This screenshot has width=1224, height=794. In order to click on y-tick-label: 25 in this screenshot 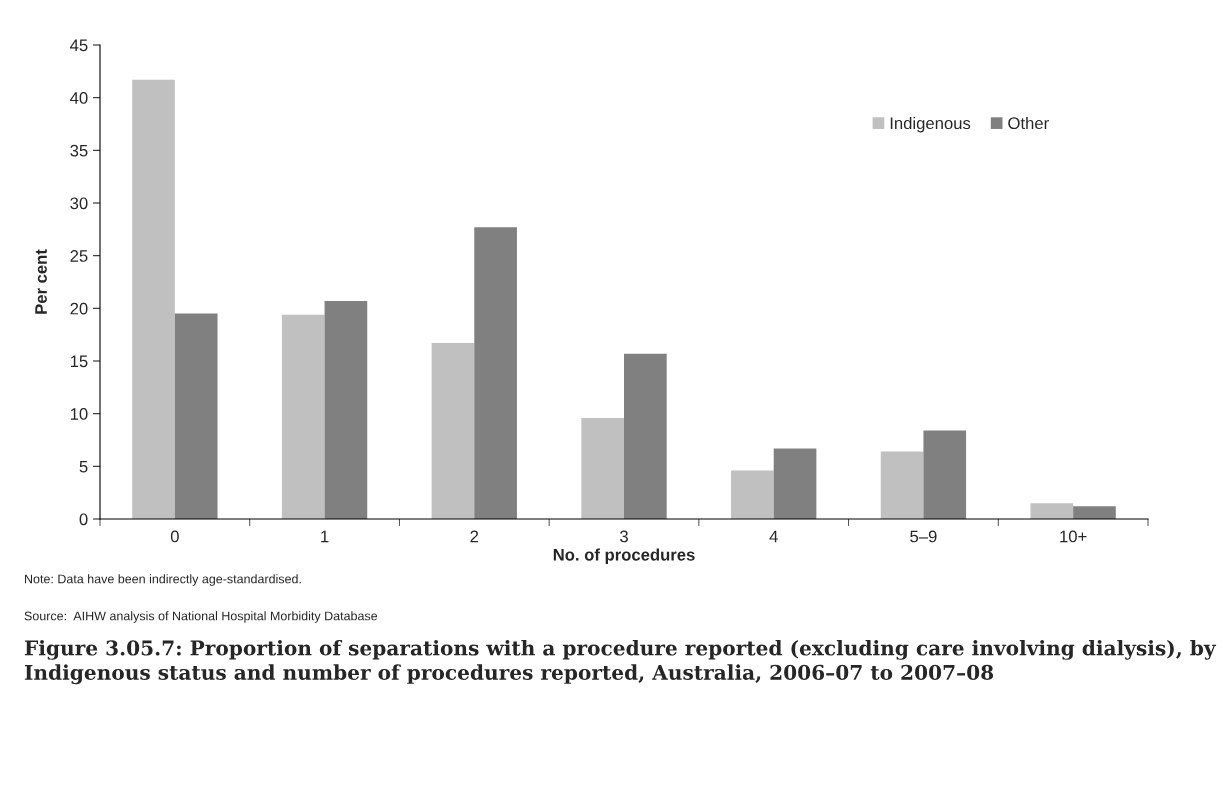, I will do `click(79, 256)`.